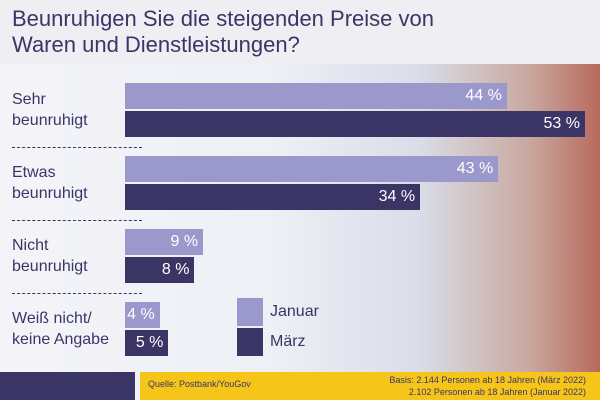 This screenshot has width=600, height=400. What do you see at coordinates (175, 269) in the screenshot?
I see `value-label: 8 %` at bounding box center [175, 269].